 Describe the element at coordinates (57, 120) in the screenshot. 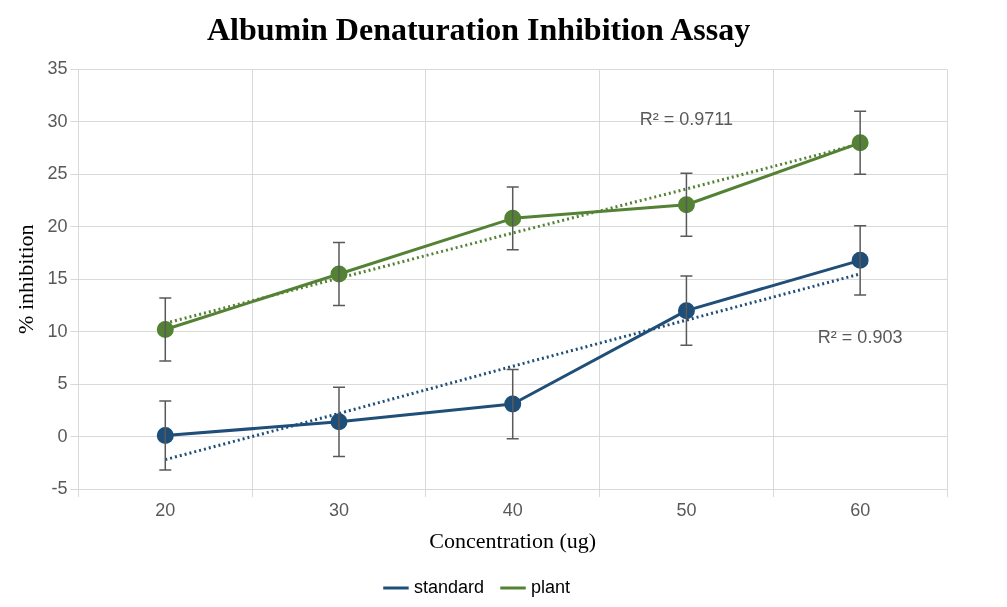

I see `y-tick-label: 30` at that location.